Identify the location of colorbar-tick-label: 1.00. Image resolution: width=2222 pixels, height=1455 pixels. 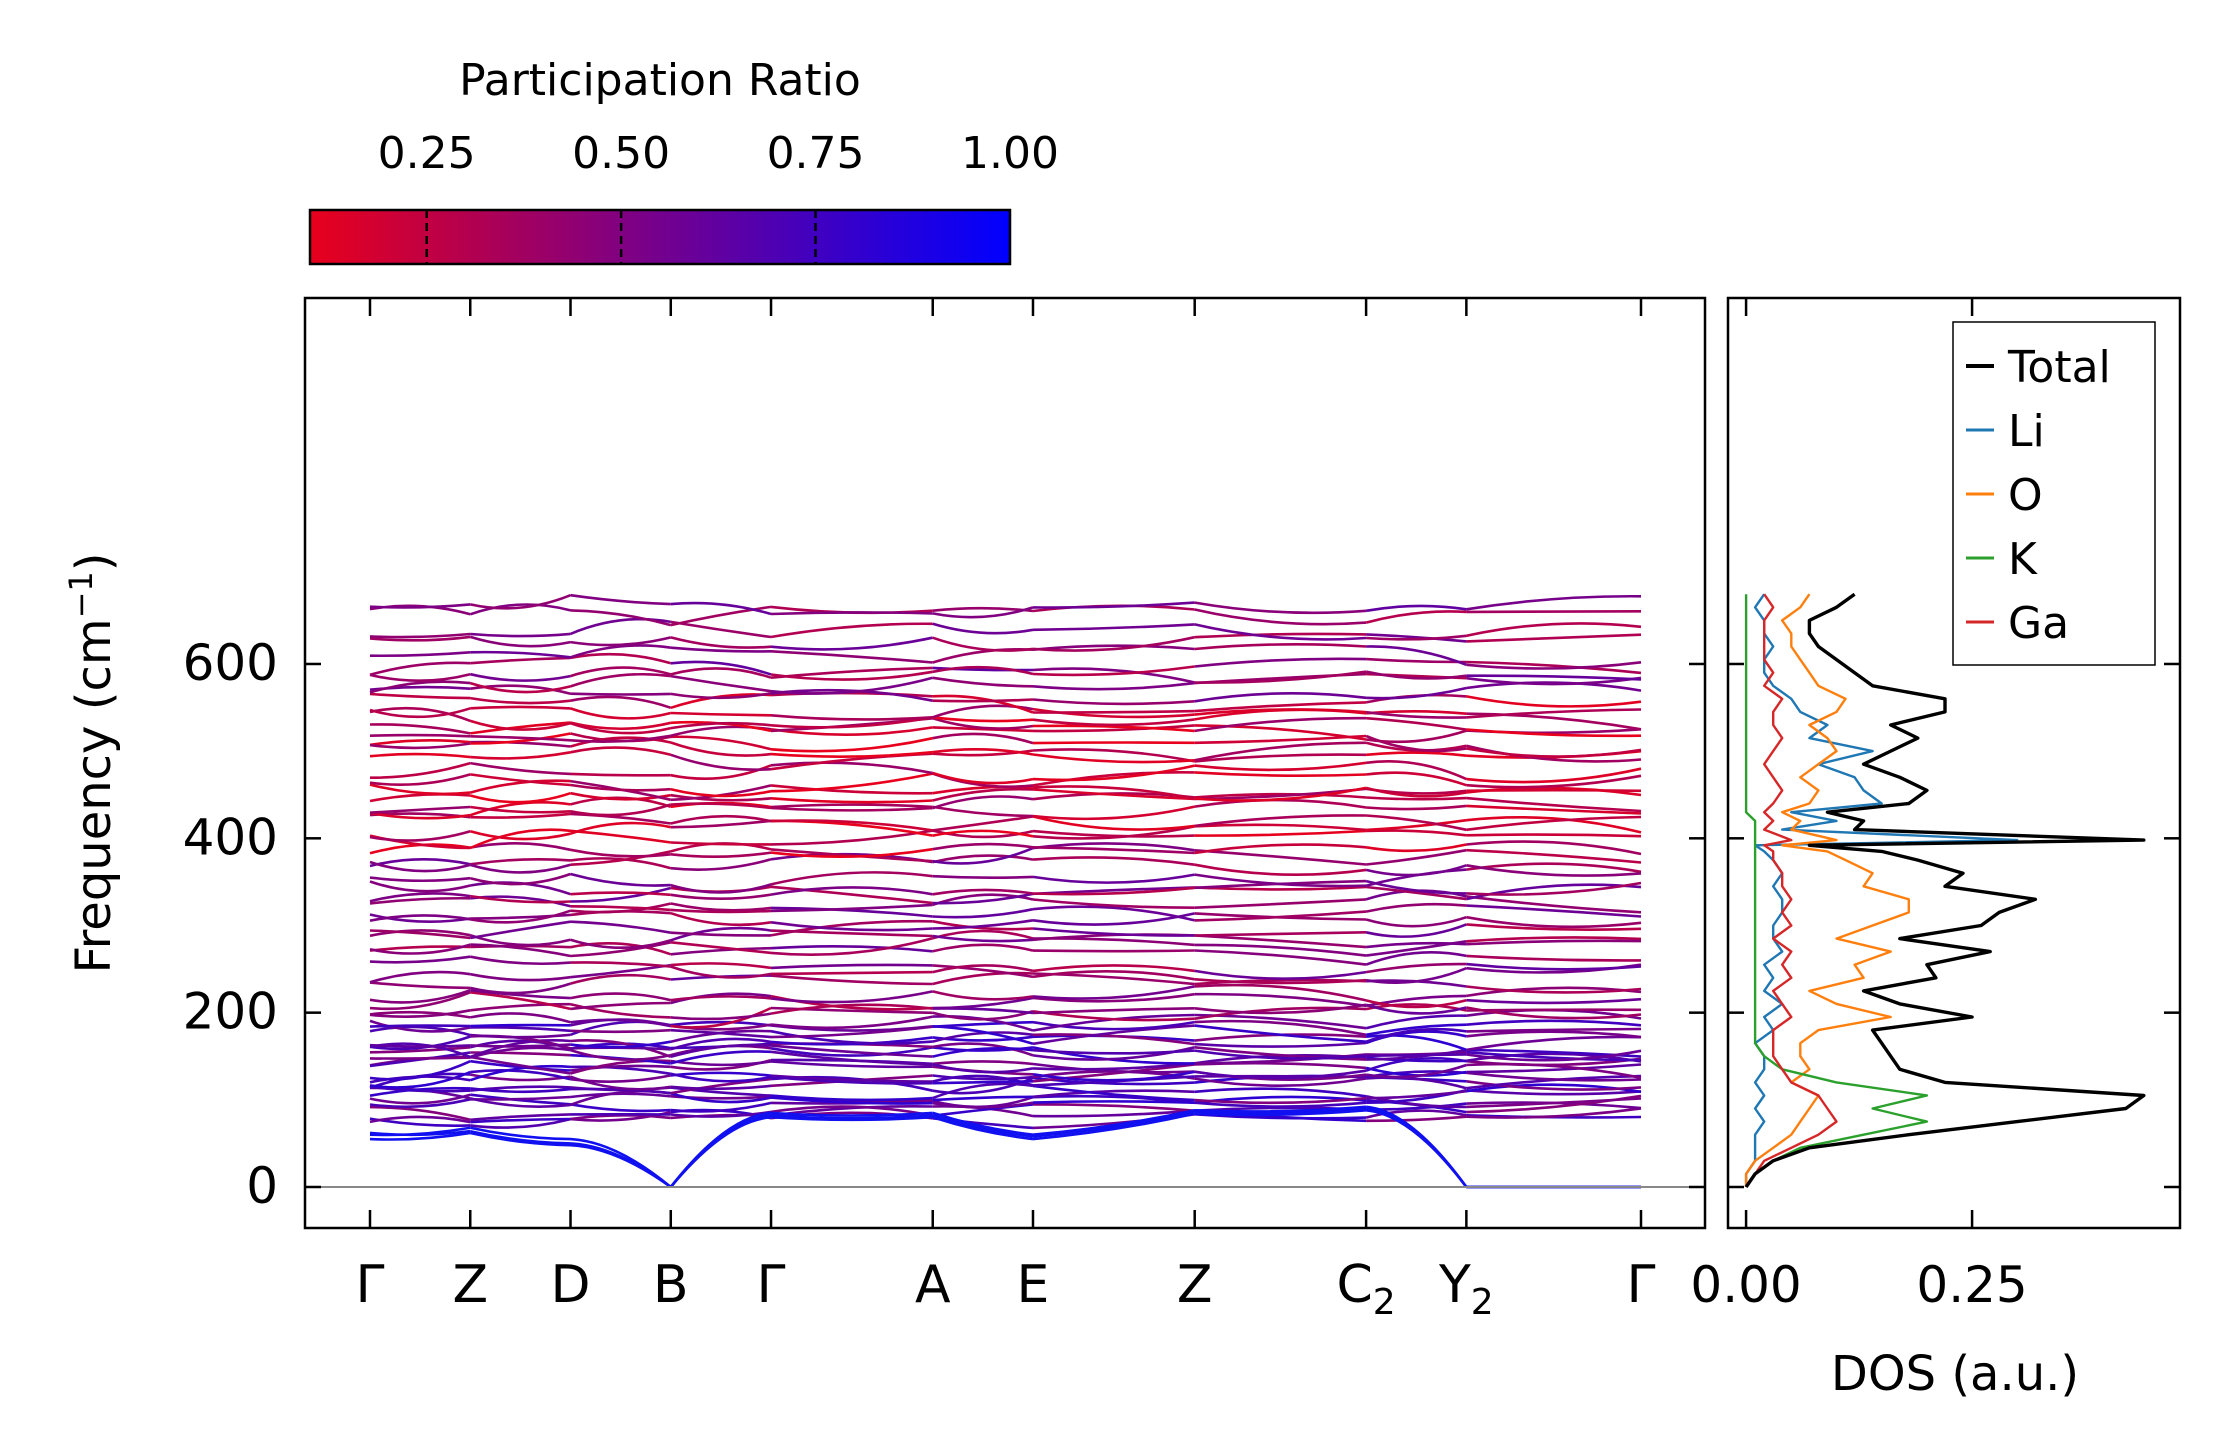
(1010, 153).